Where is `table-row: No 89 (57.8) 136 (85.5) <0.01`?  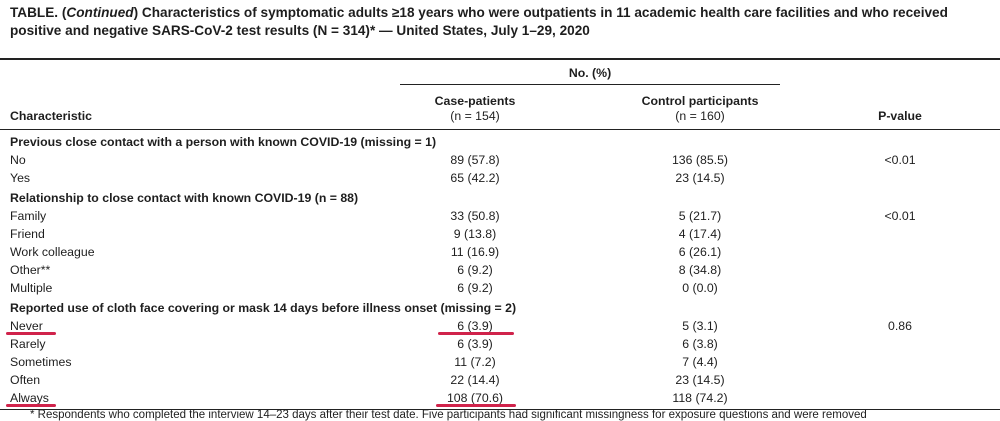 table-row: No 89 (57.8) 136 (85.5) <0.01 is located at coordinates (500, 162).